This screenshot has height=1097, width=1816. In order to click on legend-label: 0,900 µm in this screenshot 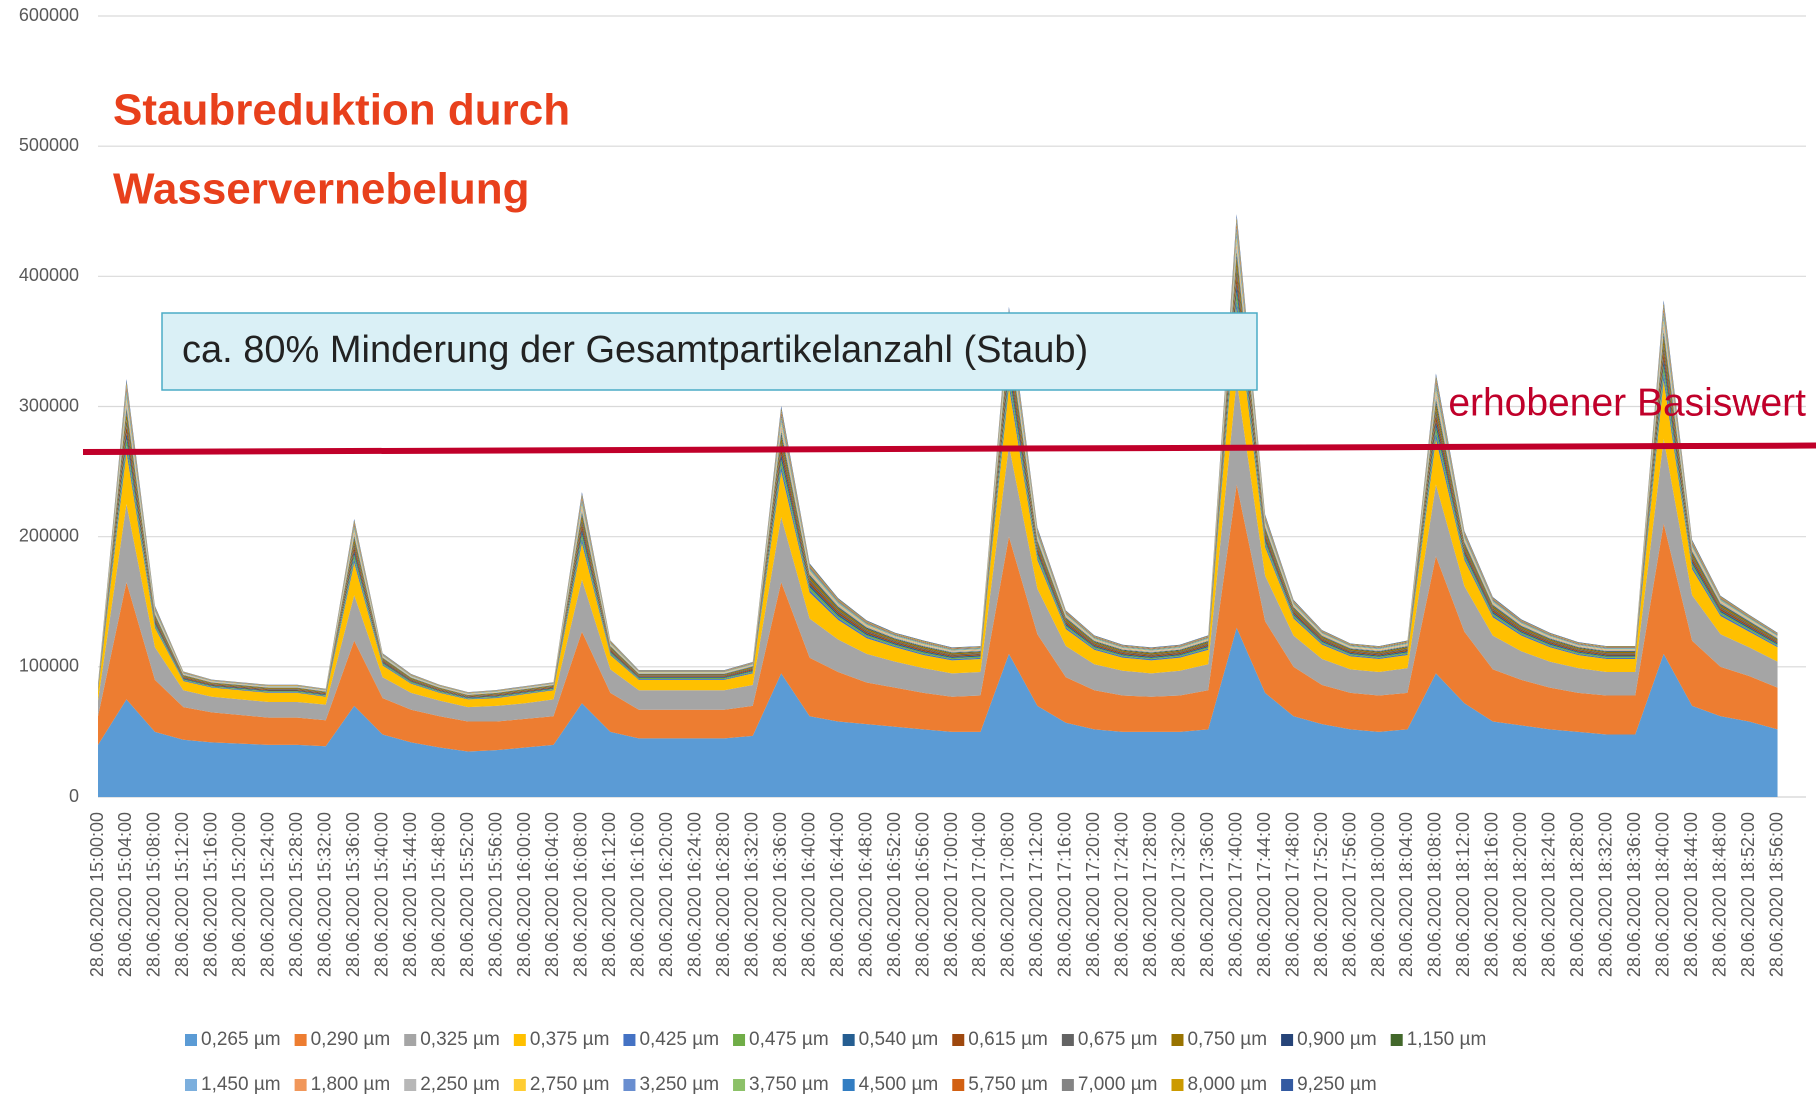, I will do `click(1337, 1039)`.